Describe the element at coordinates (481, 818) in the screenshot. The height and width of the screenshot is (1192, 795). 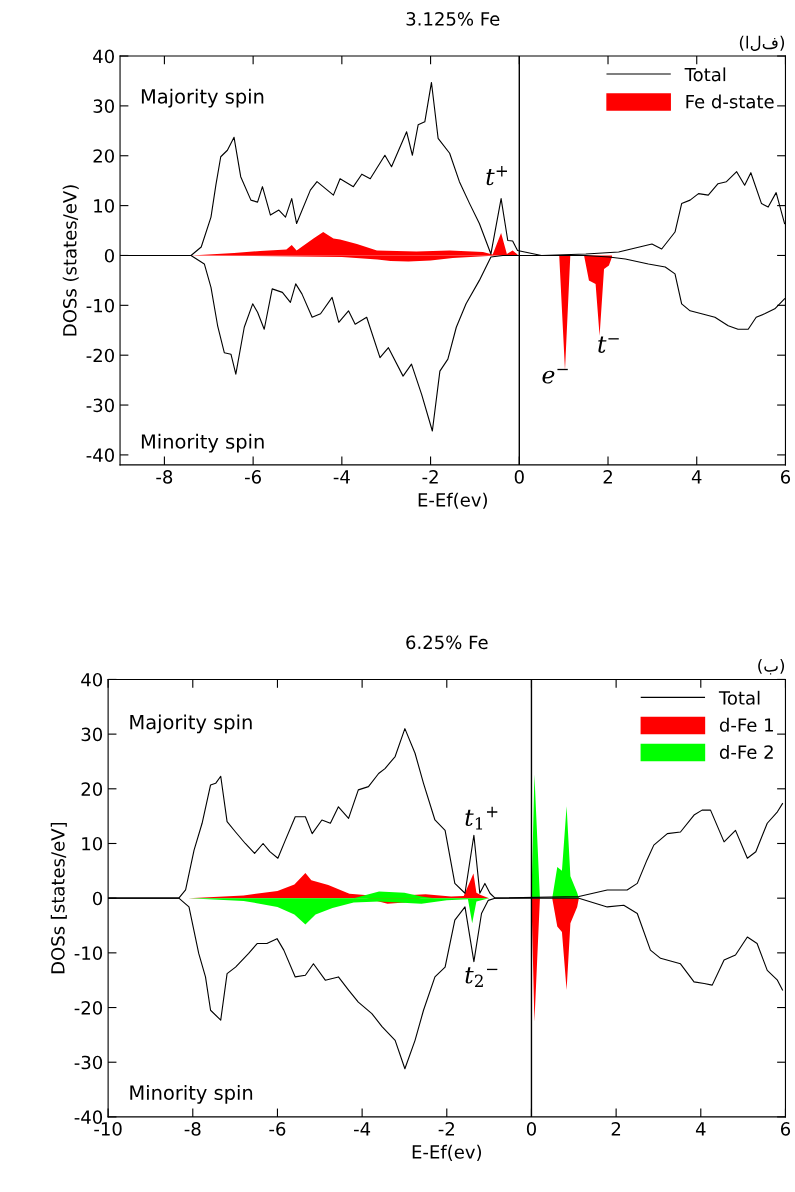
I see `annotation: t$_{1}$$^{+}$` at that location.